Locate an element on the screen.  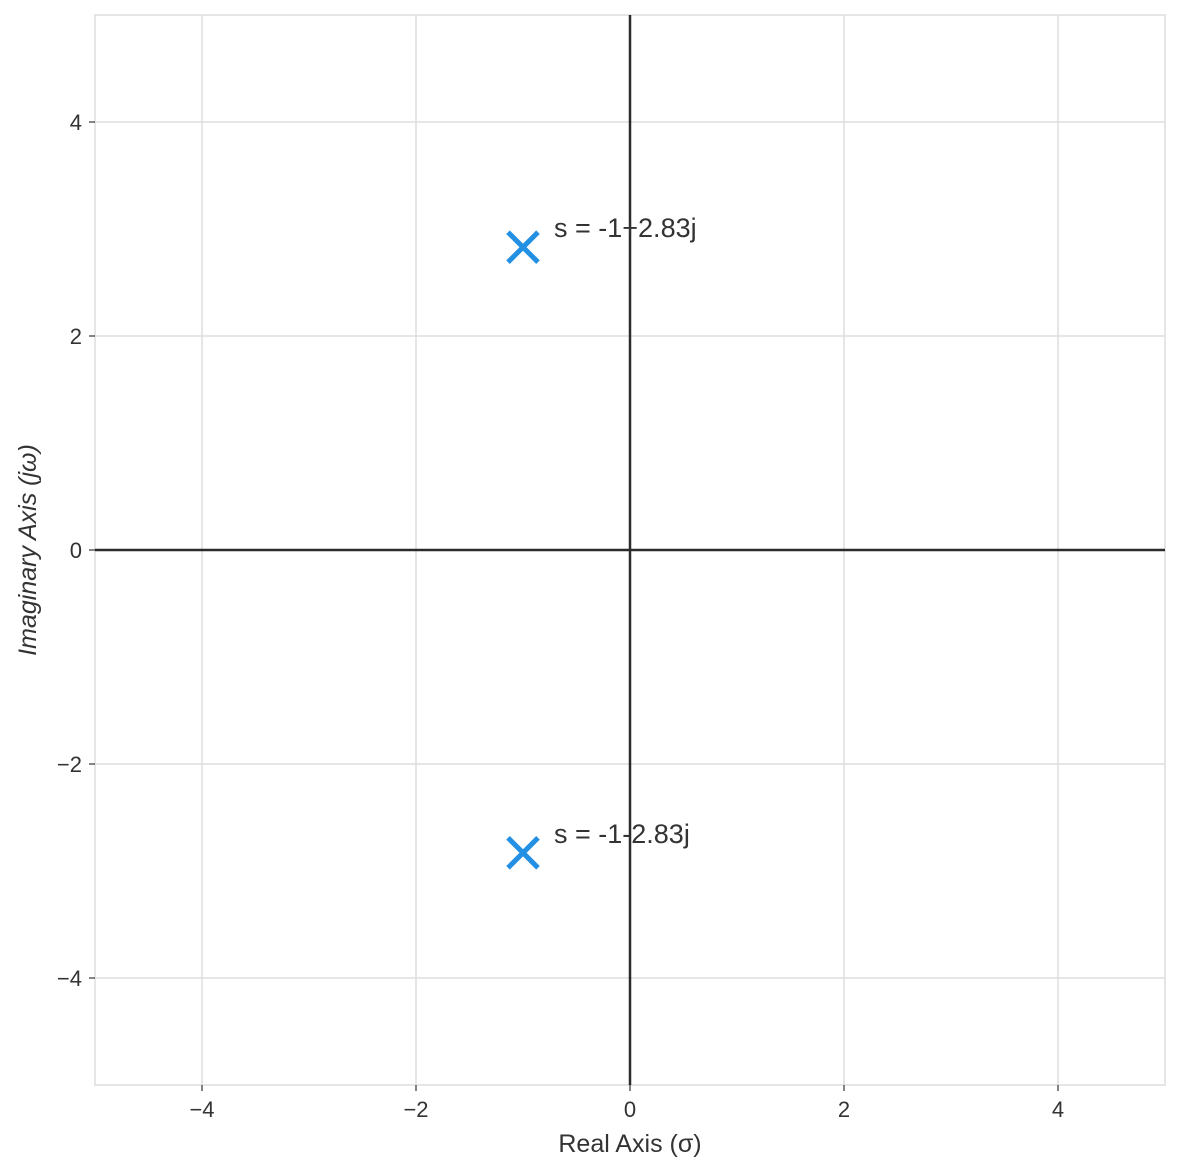
pole-annotation: s = -1-2.83j is located at coordinates (622, 834).